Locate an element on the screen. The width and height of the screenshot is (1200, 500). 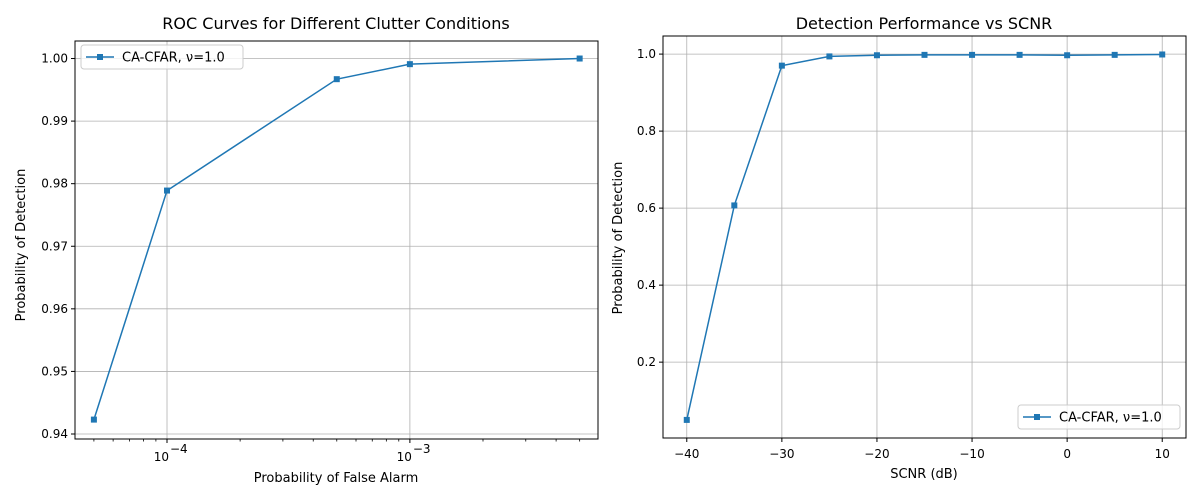
roc-x-tick-exponent: −3 is located at coordinates (422, 449).